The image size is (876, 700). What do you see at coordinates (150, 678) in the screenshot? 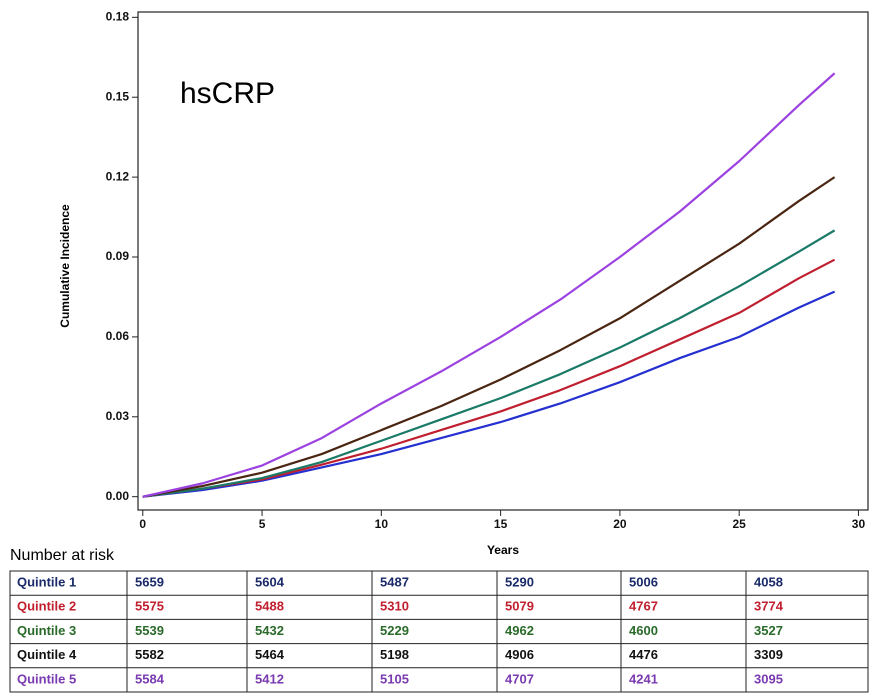
I see `risk-cell: 5584` at bounding box center [150, 678].